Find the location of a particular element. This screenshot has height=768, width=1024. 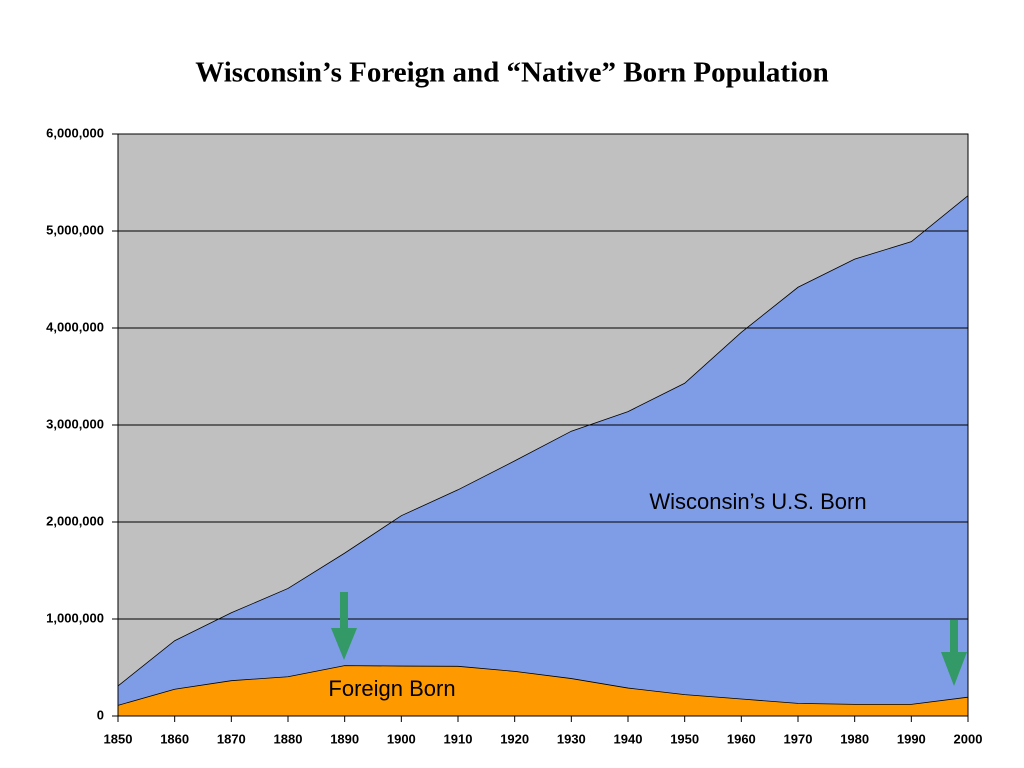

x-tick-label: 1920 is located at coordinates (514, 738).